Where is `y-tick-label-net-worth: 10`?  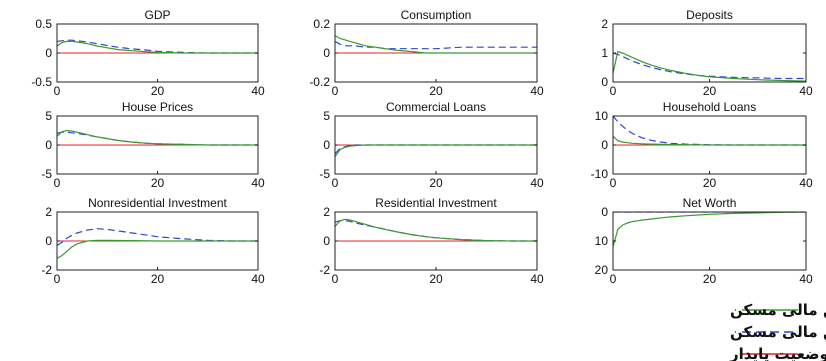
y-tick-label-net-worth: 10 is located at coordinates (602, 241).